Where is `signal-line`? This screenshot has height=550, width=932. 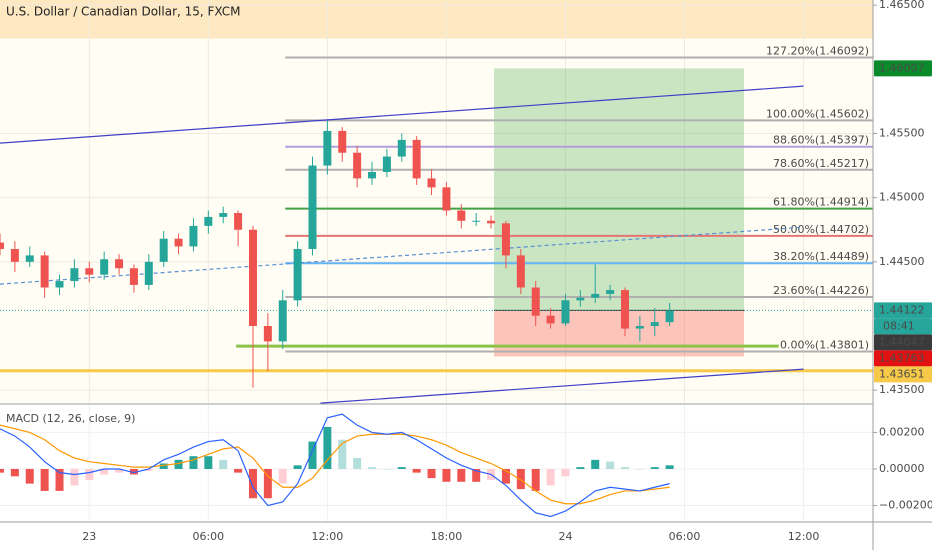 signal-line is located at coordinates (335, 464).